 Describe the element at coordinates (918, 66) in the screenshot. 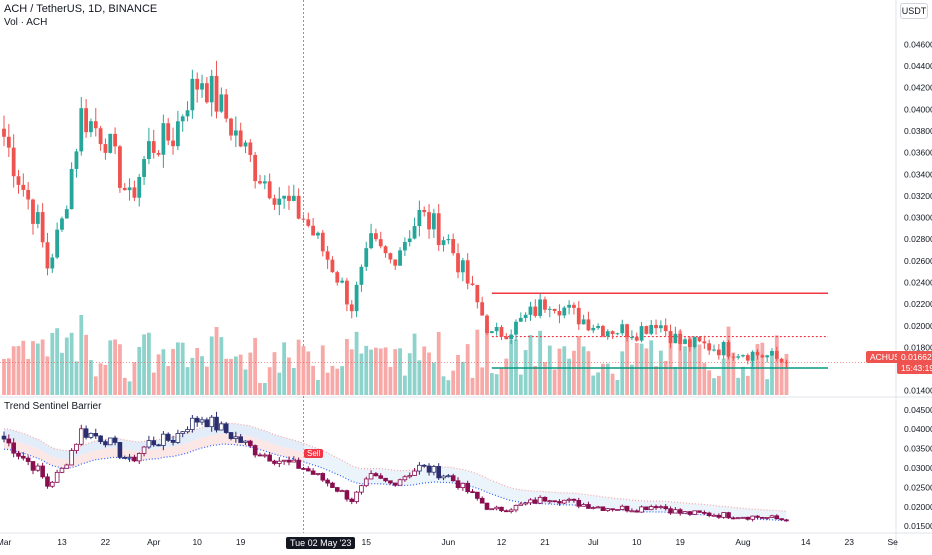

I see `price-tick-label: 0.04400` at that location.